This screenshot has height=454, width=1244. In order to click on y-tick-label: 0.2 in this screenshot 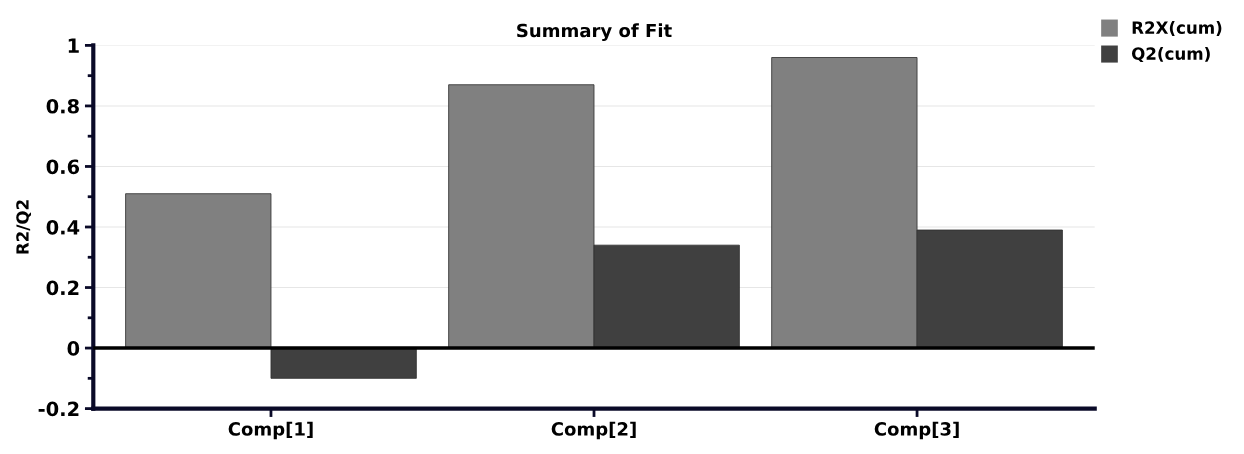, I will do `click(62, 288)`.